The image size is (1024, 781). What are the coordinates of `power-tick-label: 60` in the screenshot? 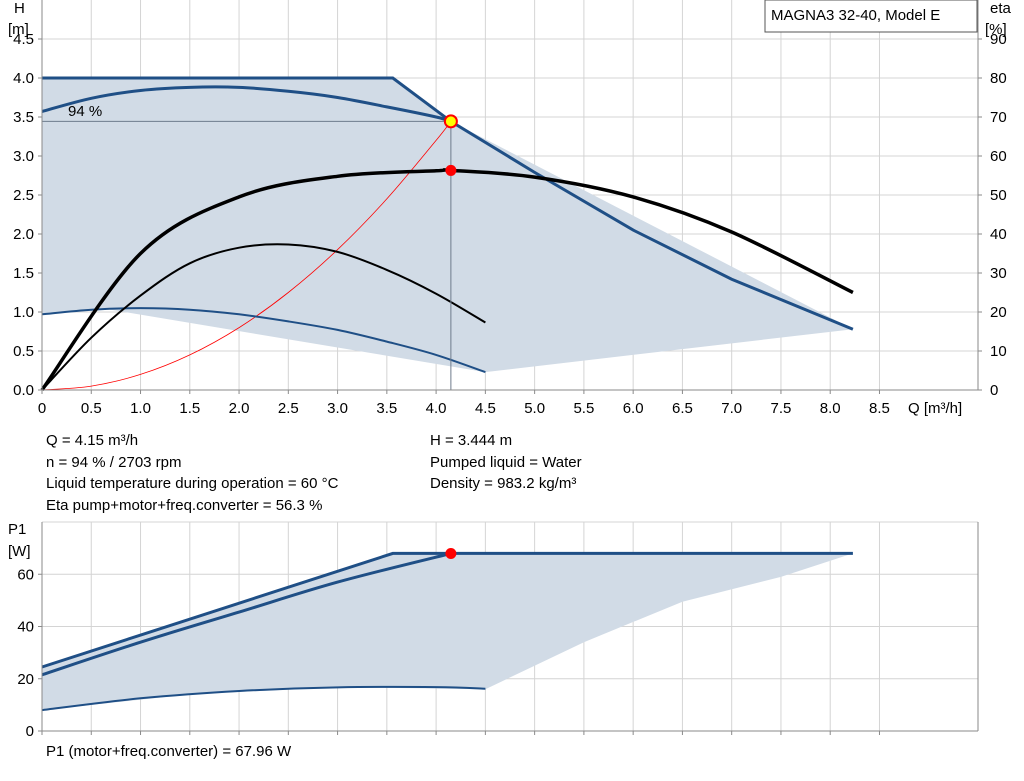 It's located at (25, 574).